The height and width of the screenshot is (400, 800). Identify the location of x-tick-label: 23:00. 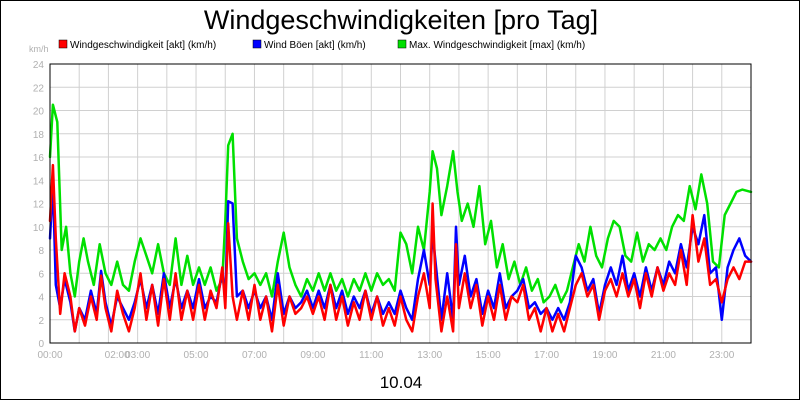
(721, 355).